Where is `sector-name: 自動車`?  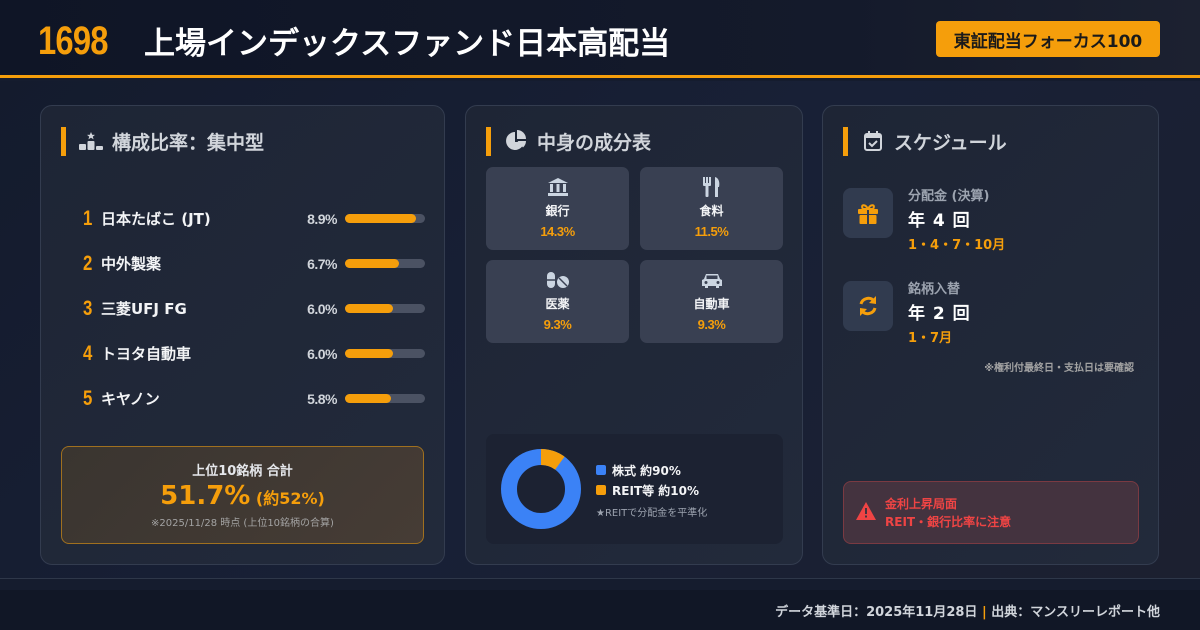 sector-name: 自動車 is located at coordinates (711, 304).